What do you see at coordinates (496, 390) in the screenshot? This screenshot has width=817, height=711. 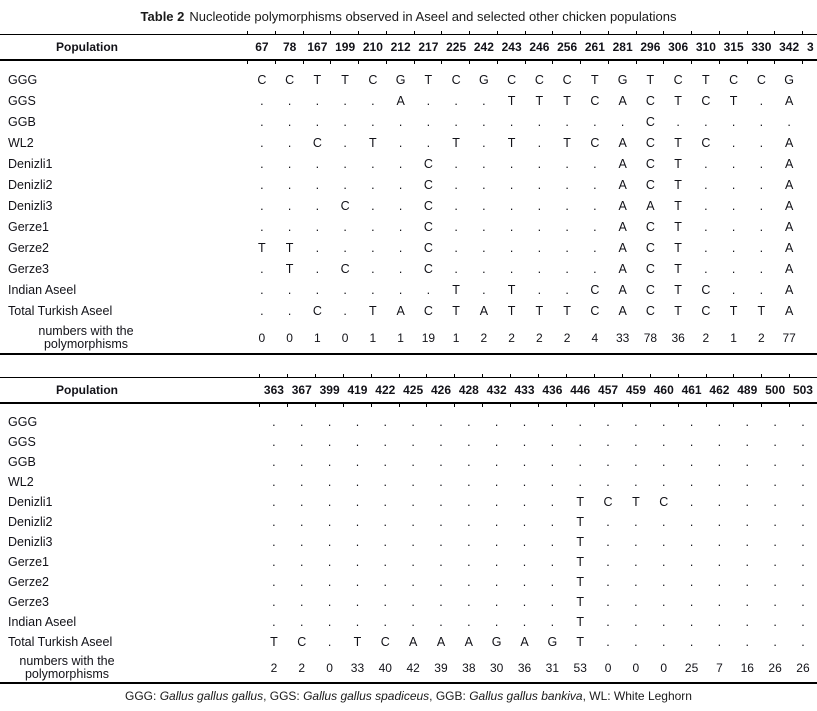 I see `position-column-header: 432` at bounding box center [496, 390].